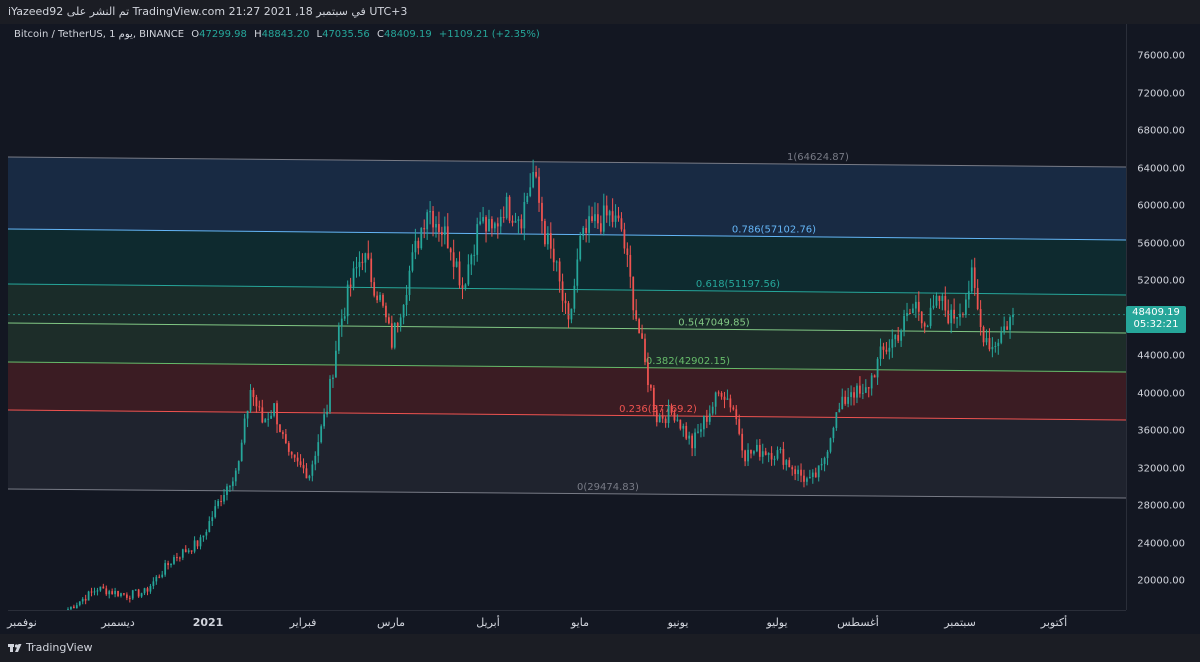  Describe the element at coordinates (960, 622) in the screenshot. I see `time-tick-label: سبتمبر` at that location.